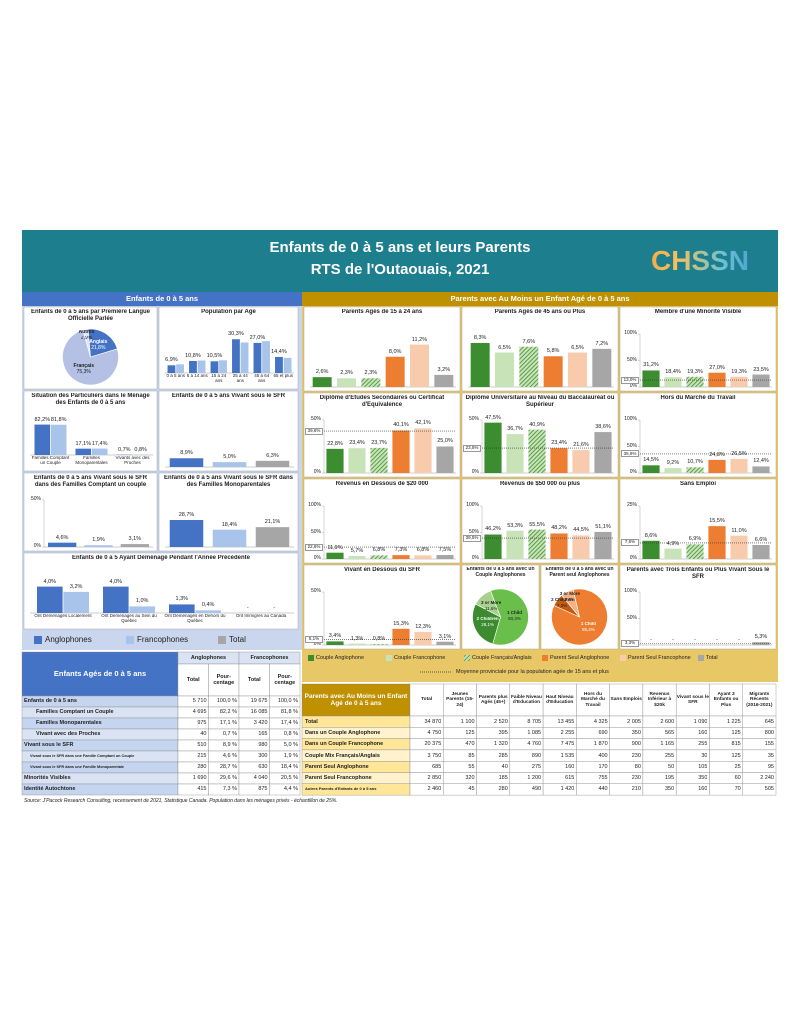  What do you see at coordinates (193, 355) in the screenshot?
I see `data-label: 10,8%` at bounding box center [193, 355].